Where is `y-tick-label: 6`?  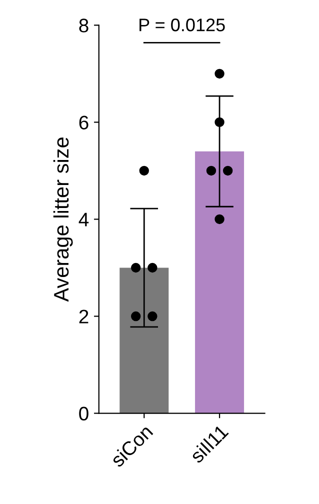 y-tick-label: 6 is located at coordinates (83, 123).